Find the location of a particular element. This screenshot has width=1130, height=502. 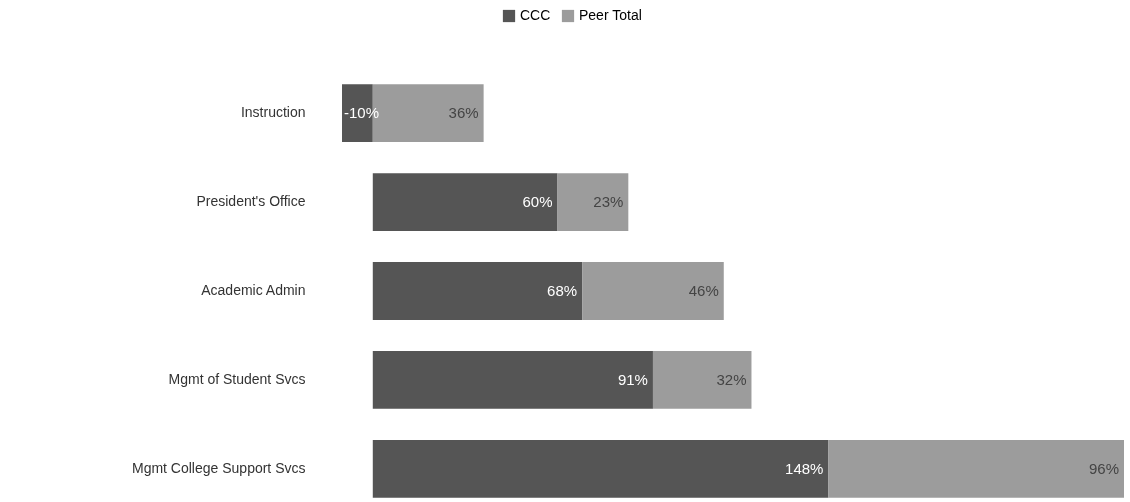

data-label: 60% is located at coordinates (537, 202).